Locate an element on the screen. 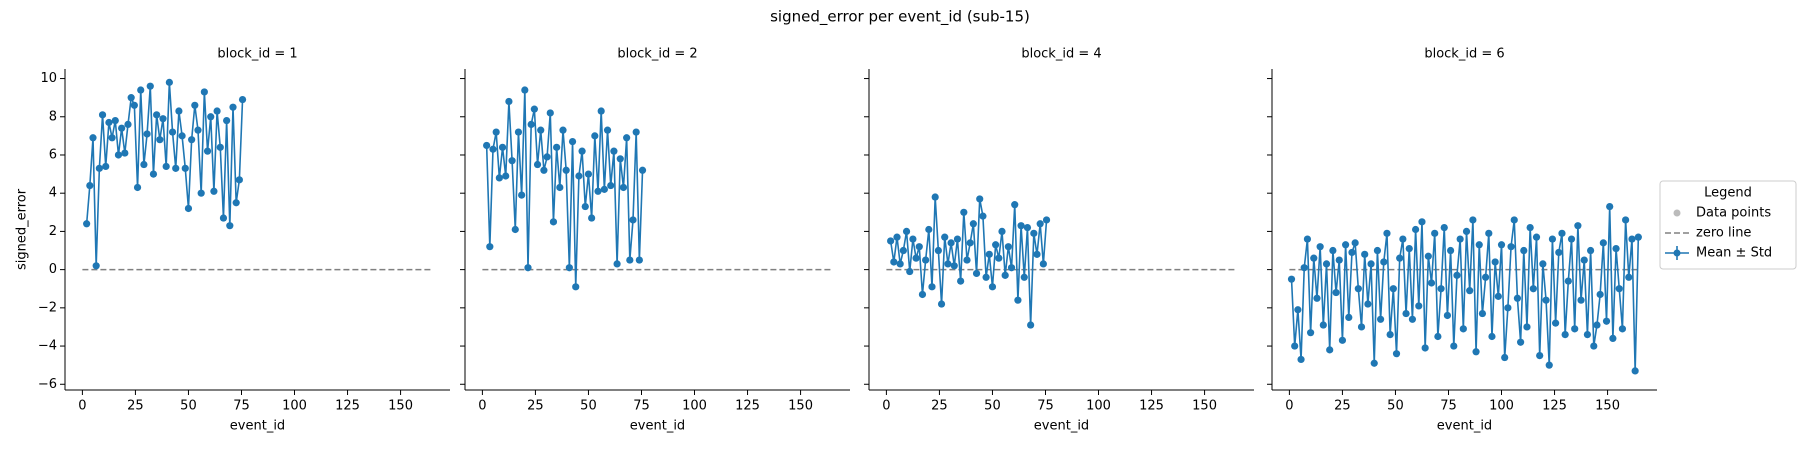 This screenshot has height=450, width=1800. series-line is located at coordinates (1465, 288).